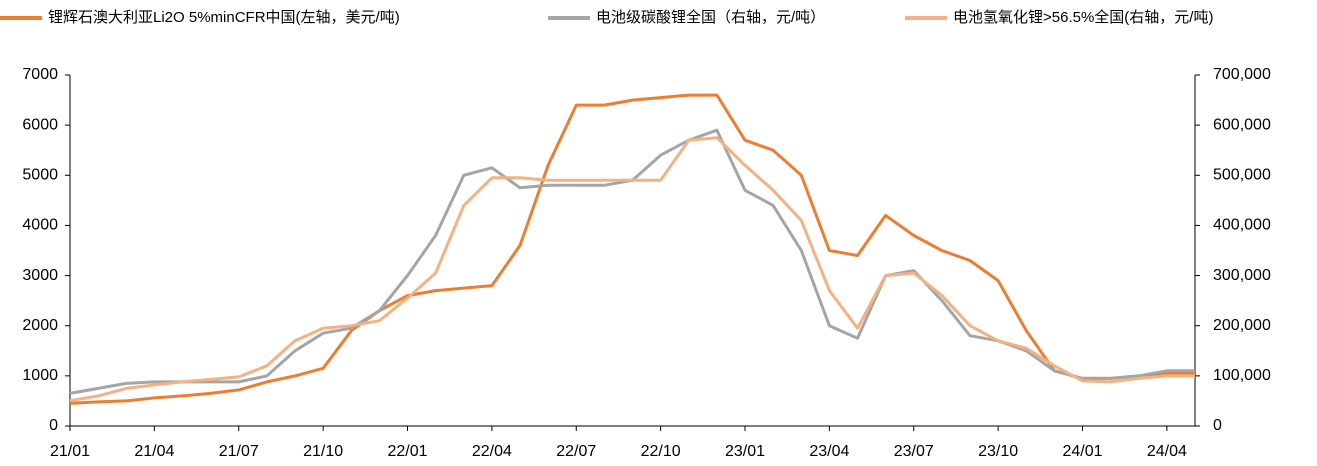 The height and width of the screenshot is (466, 1317). What do you see at coordinates (1242, 74) in the screenshot?
I see `y2-tick-label: 700,000` at bounding box center [1242, 74].